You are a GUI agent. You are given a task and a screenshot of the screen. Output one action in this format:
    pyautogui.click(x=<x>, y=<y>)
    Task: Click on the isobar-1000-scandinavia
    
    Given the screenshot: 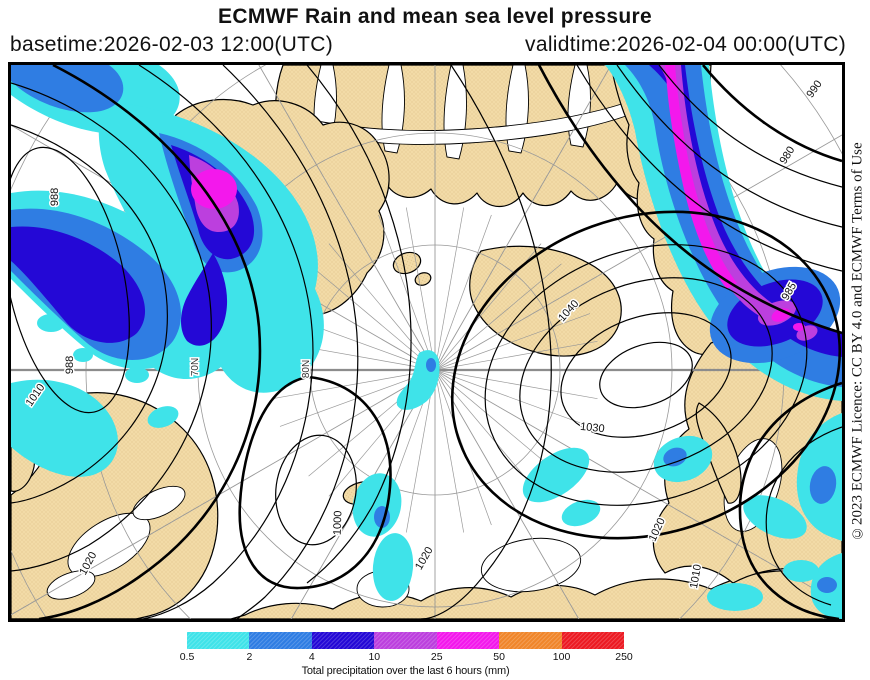 What is the action you would take?
    pyautogui.click(x=315, y=482)
    